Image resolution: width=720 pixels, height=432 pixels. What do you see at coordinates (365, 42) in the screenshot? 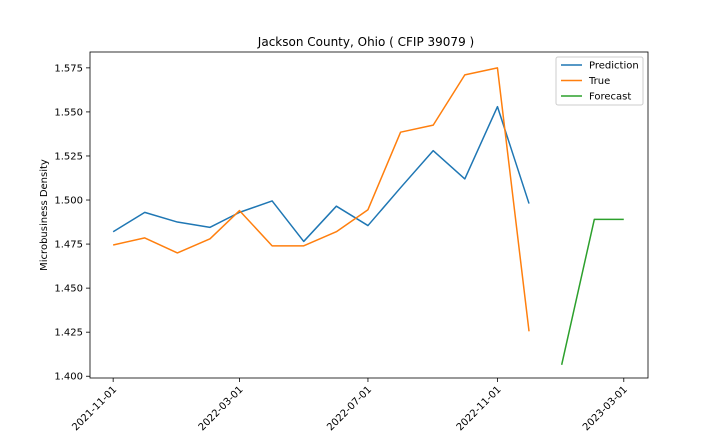
I see `chart-title: Jackson County, Ohio ( CFIP 39079 )` at bounding box center [365, 42].